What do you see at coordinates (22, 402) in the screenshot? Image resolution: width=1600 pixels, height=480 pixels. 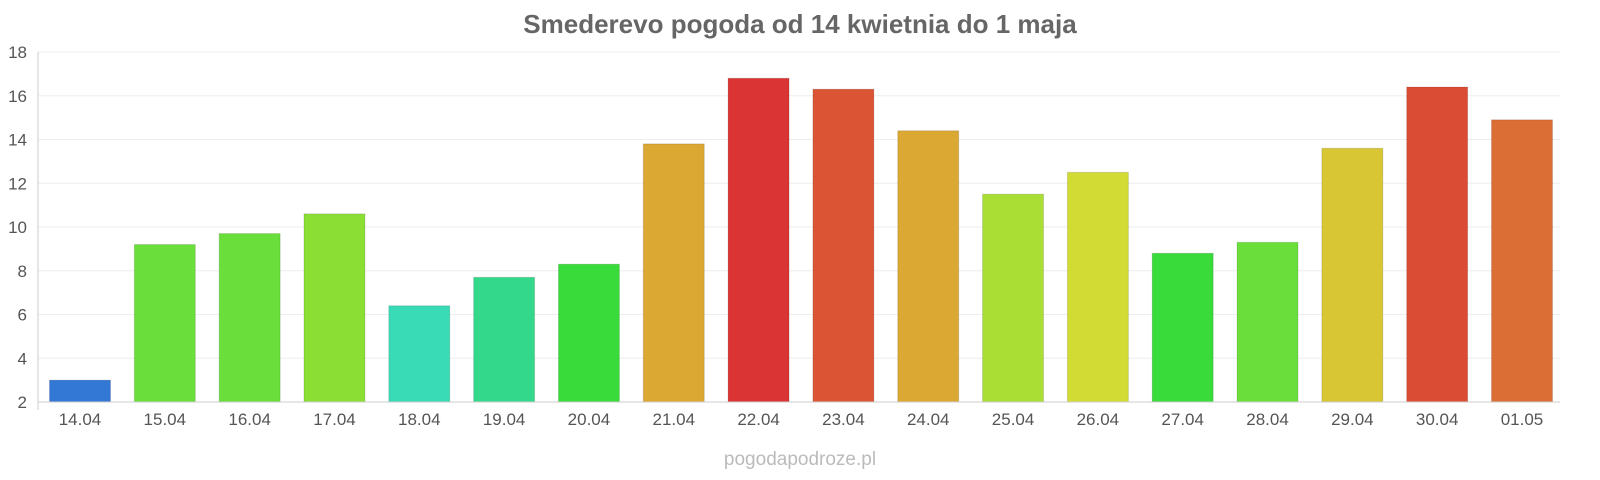 I see `y-tick-label: 2` at bounding box center [22, 402].